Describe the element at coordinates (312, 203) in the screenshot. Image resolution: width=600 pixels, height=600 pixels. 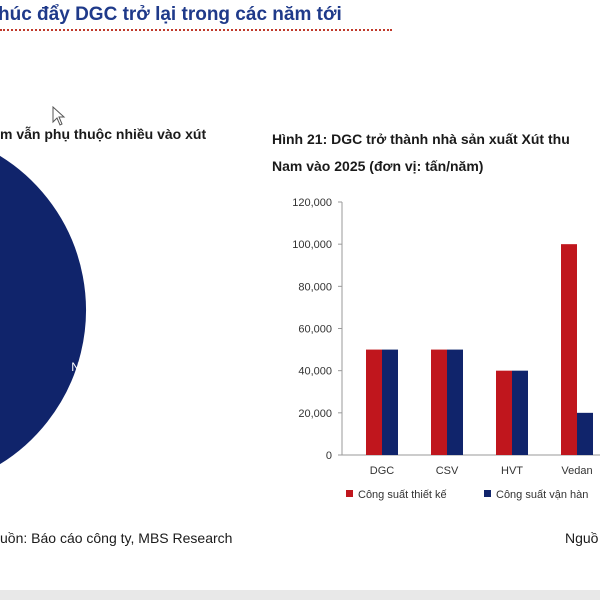
I see `y-tick-label: 120,000` at that location.